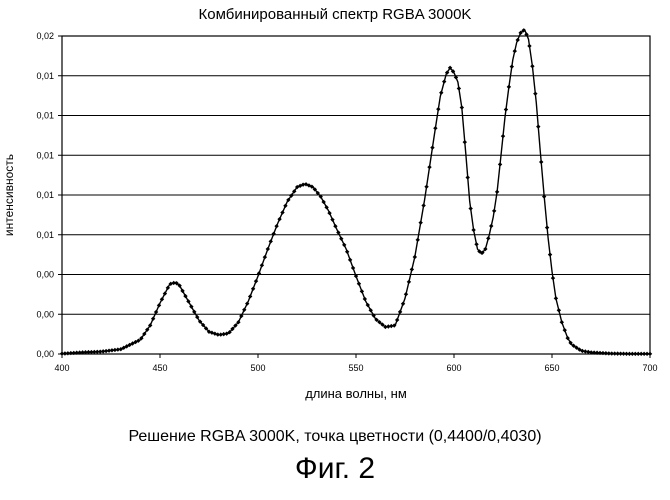 This screenshot has height=500, width=670. Describe the element at coordinates (335, 469) in the screenshot. I see `figure-number: Фиг. 2` at that location.